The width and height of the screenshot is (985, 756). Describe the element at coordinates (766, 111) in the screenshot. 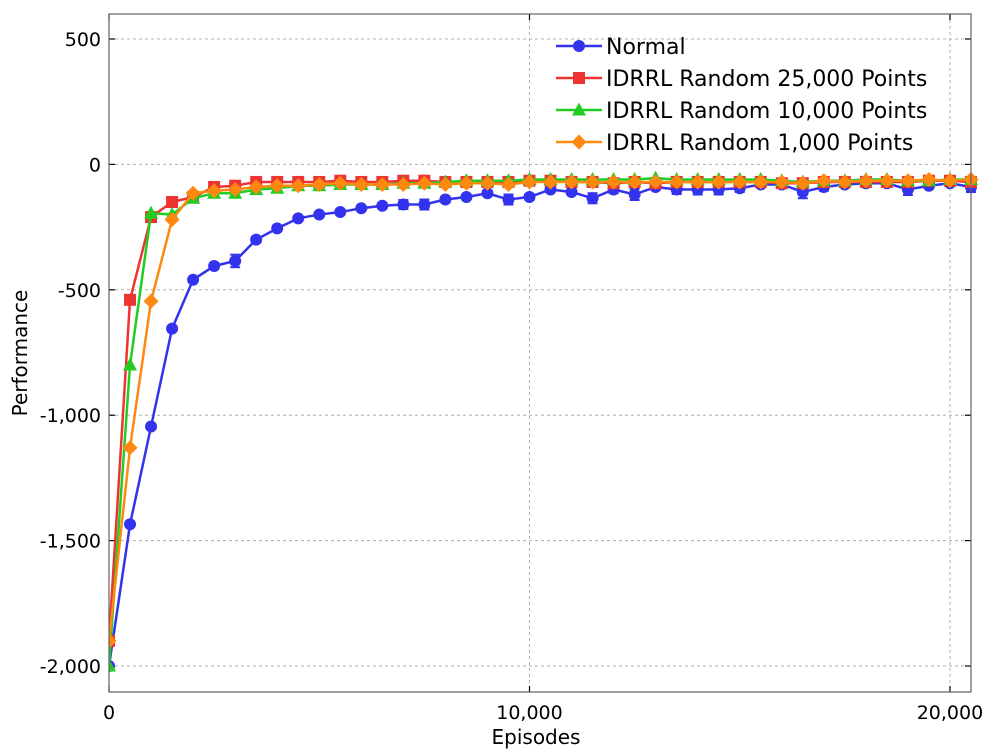

I see `legend-label: IDRRL Random 10,000 Points` at that location.